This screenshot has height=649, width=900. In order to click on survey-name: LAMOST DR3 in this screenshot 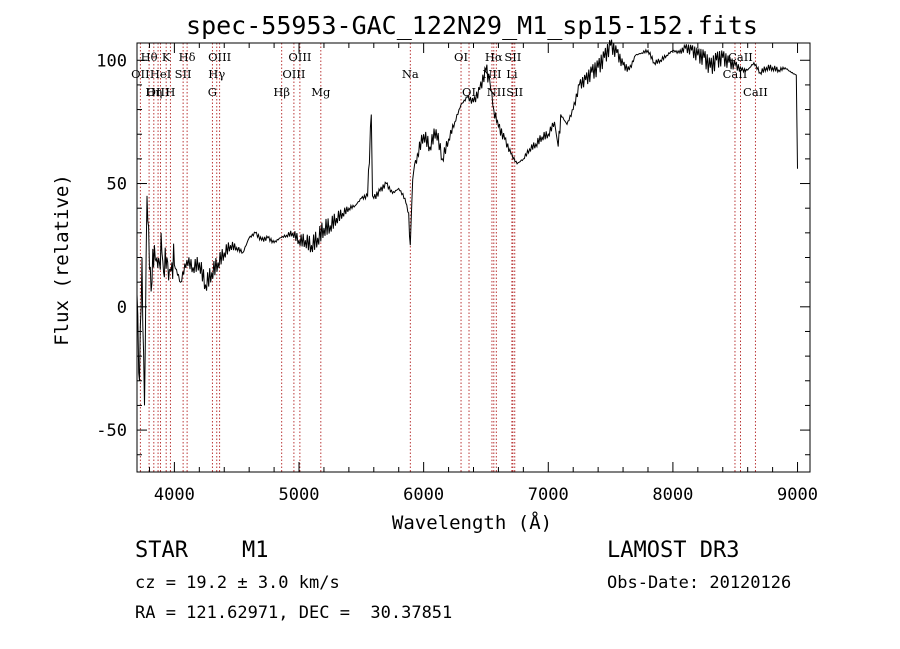, I will do `click(673, 550)`.